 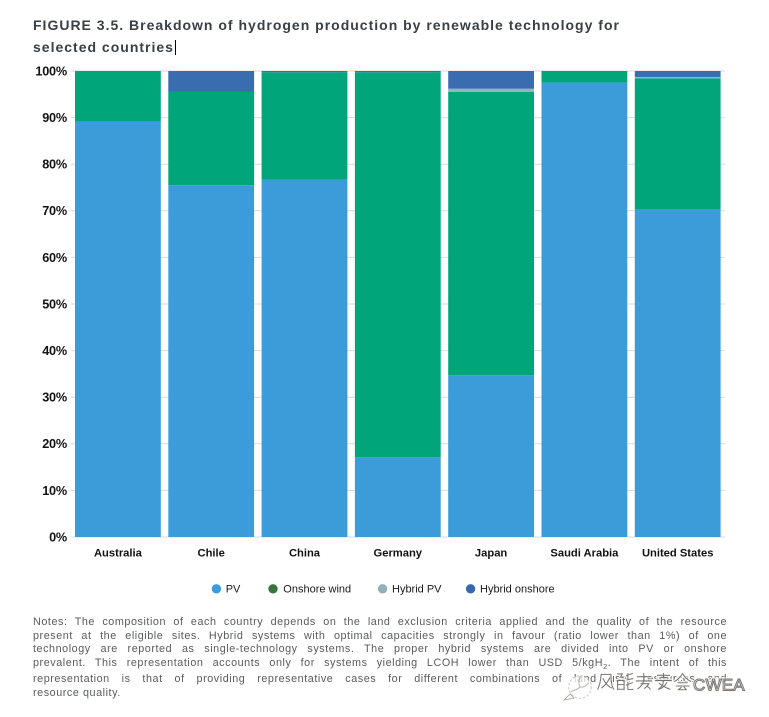 I want to click on svg-text: 90%, so click(x=54, y=118).